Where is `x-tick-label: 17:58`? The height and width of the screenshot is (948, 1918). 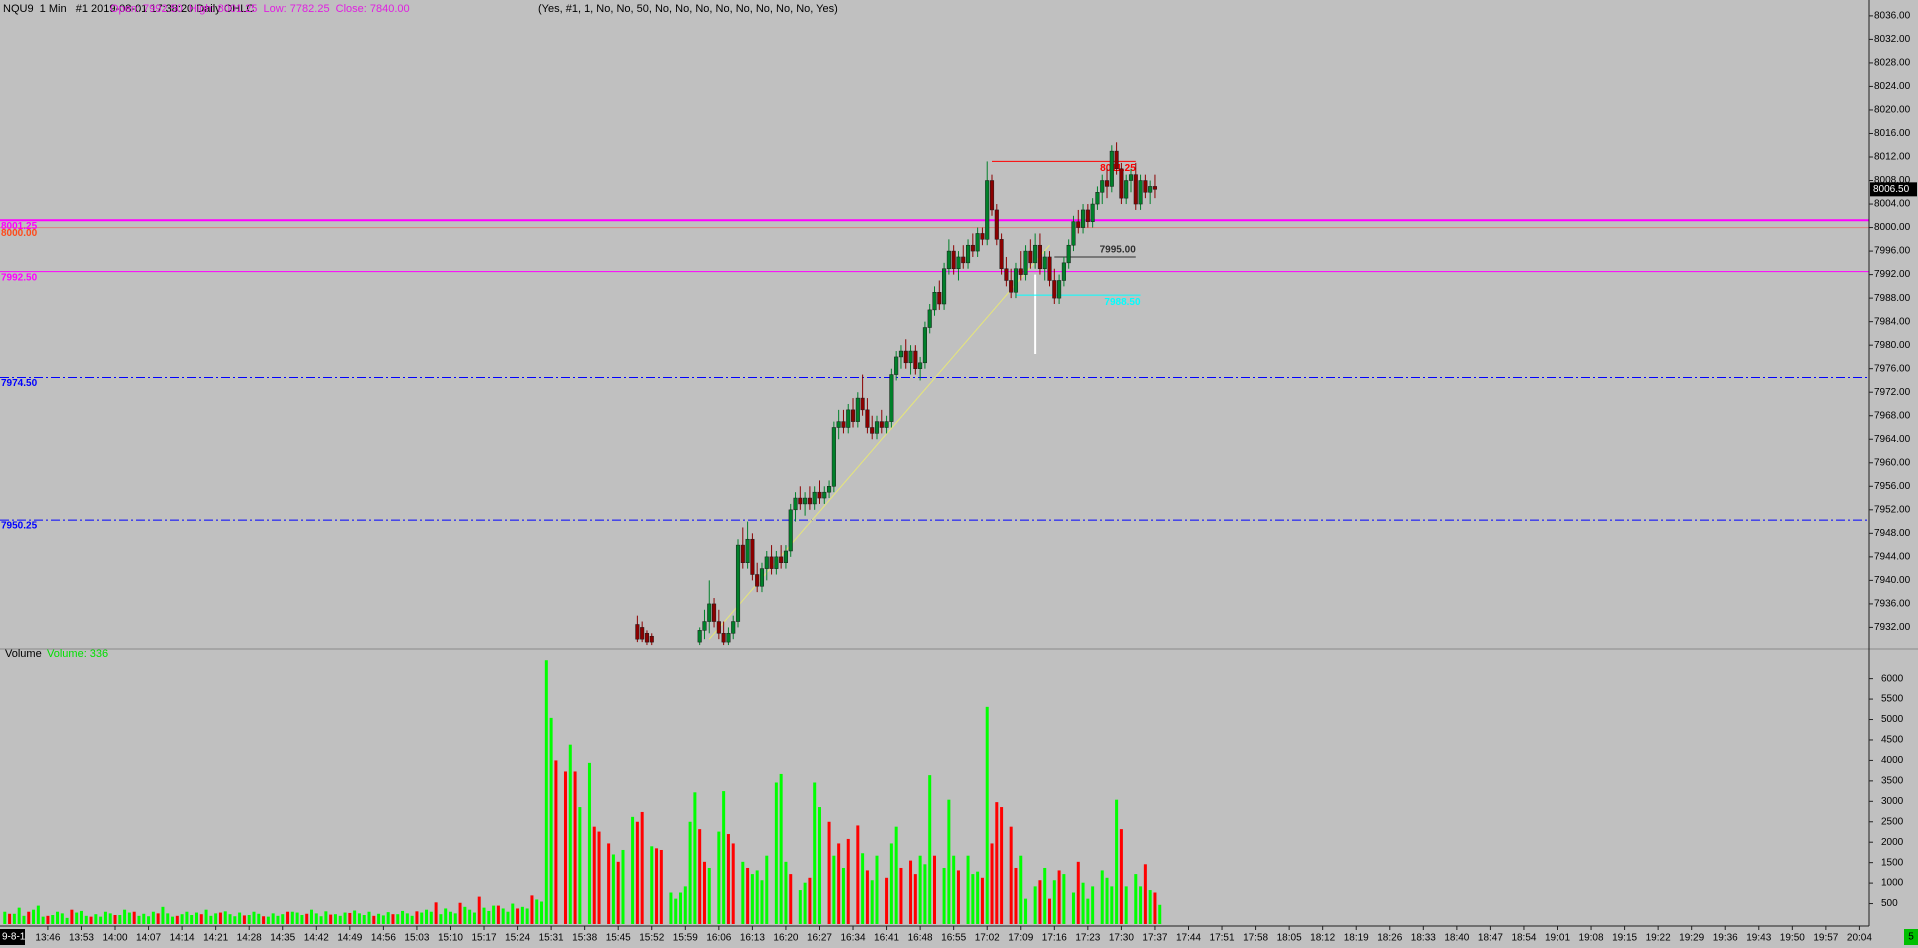
x-tick-label: 17:58 is located at coordinates (1255, 938).